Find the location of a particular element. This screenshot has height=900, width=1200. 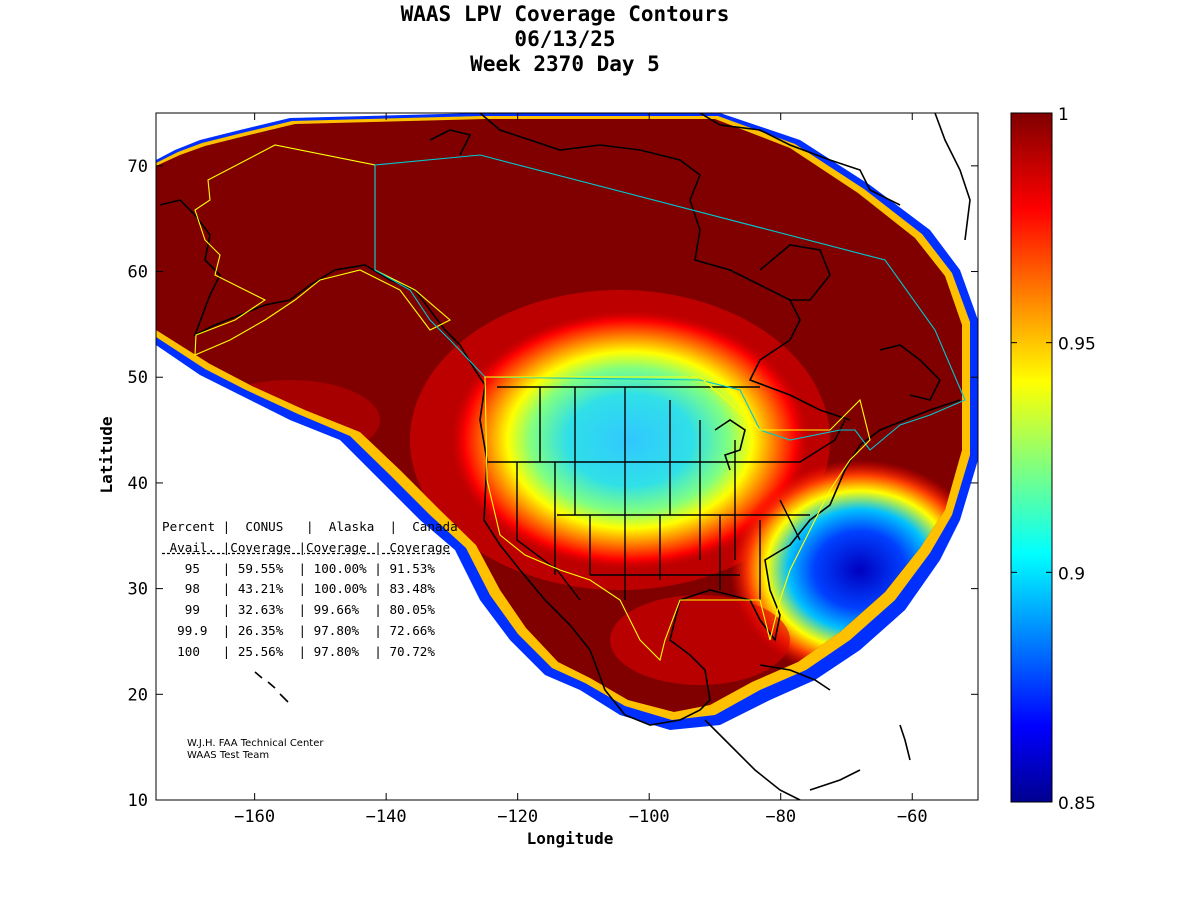

y-tick-labels: 10 20 30 40 50 60 70 is located at coordinates (138, 484).